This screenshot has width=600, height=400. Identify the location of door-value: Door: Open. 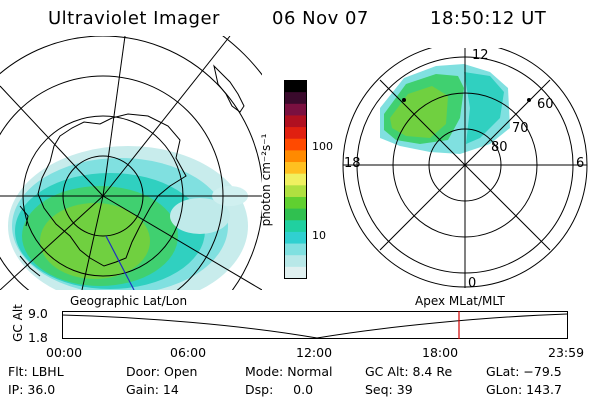
(162, 371).